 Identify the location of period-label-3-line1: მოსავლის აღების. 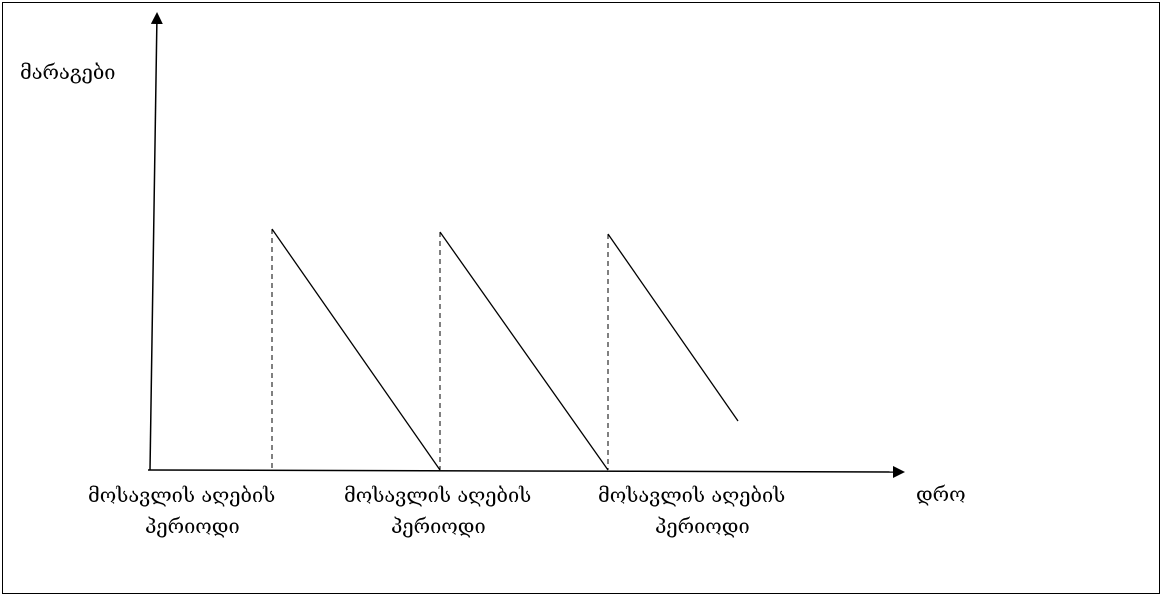
(692, 495).